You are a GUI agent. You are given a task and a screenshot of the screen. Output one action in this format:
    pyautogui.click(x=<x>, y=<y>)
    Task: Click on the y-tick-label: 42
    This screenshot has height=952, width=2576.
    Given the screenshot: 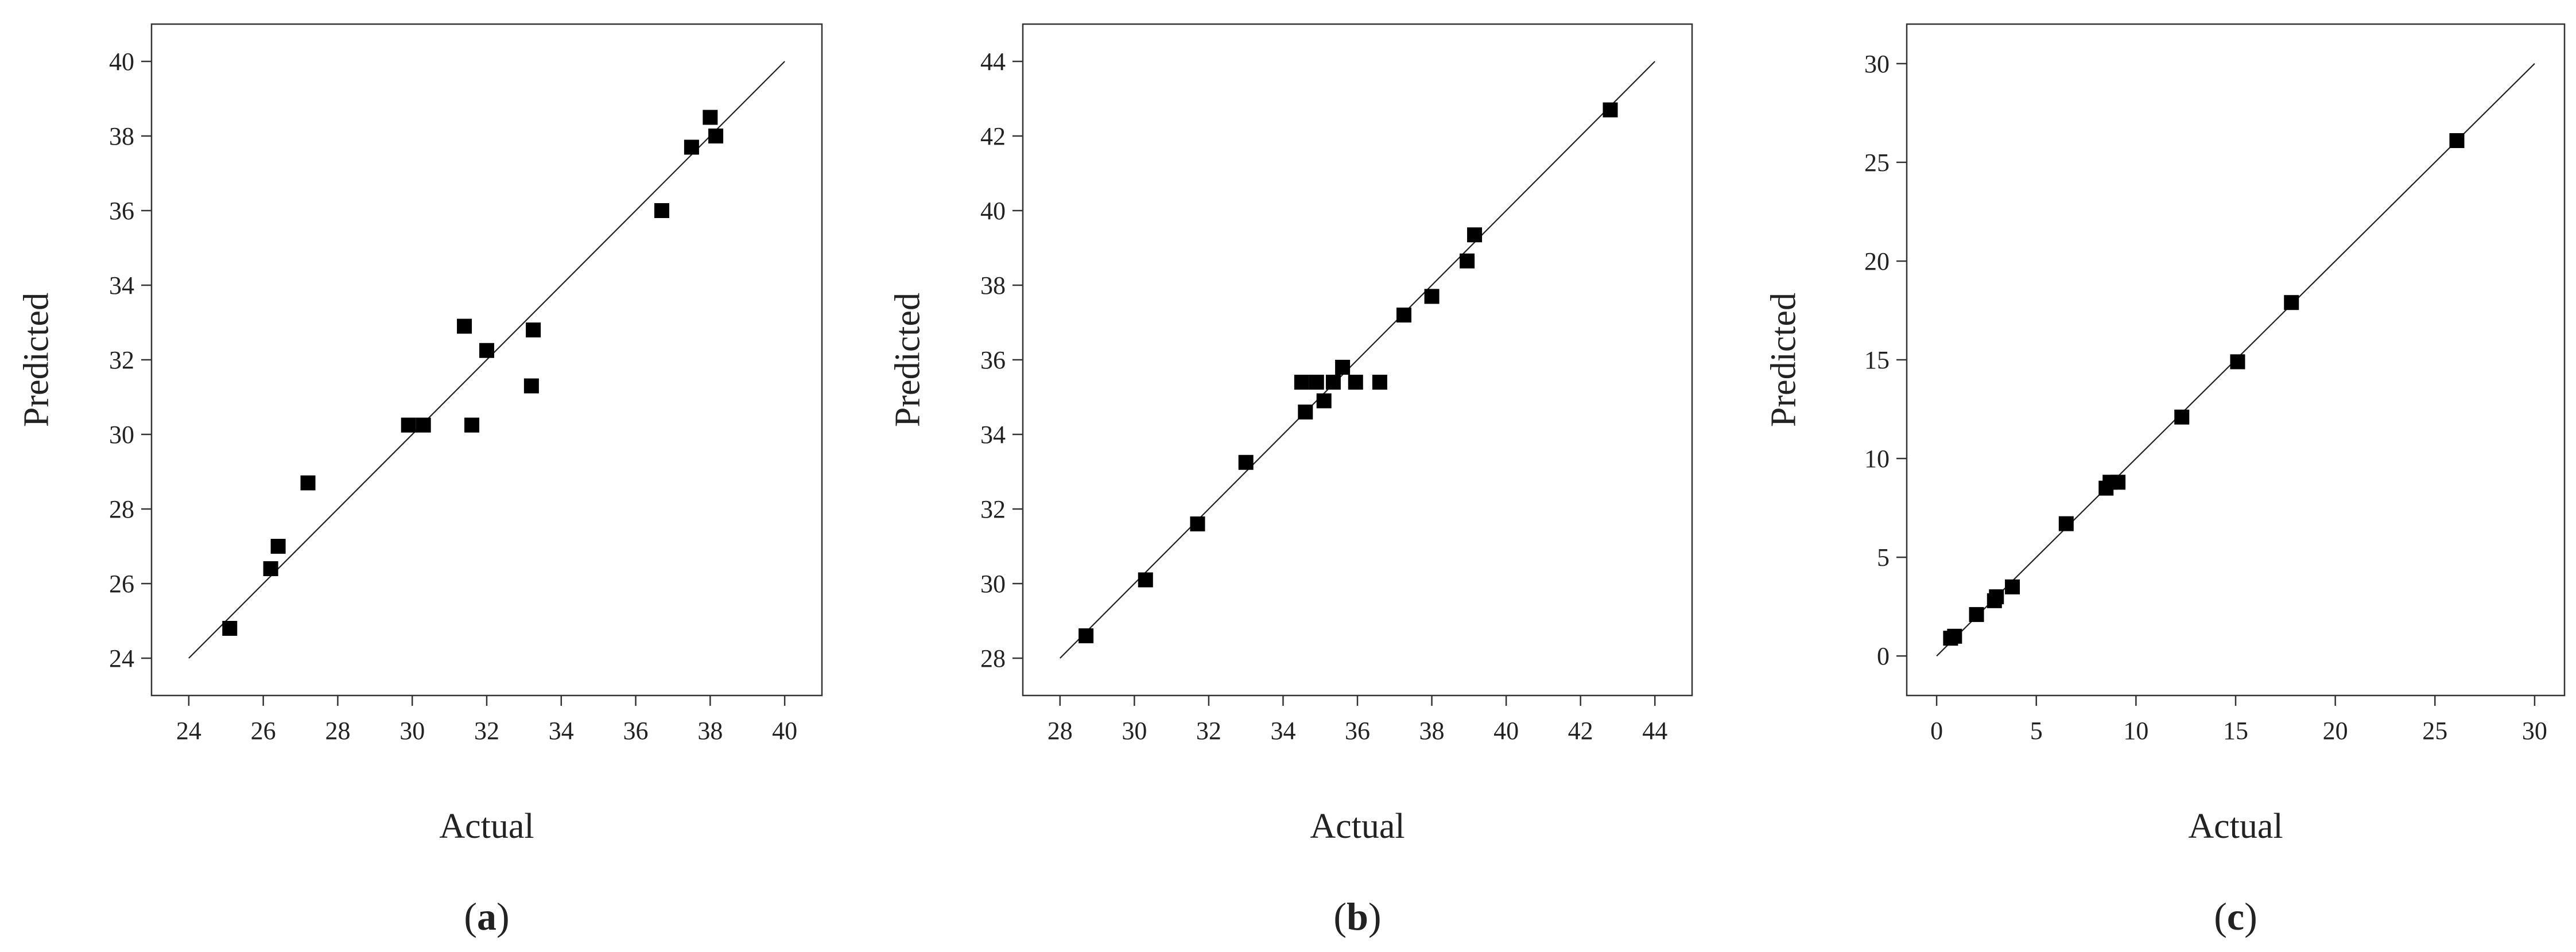 What is the action you would take?
    pyautogui.click(x=993, y=136)
    